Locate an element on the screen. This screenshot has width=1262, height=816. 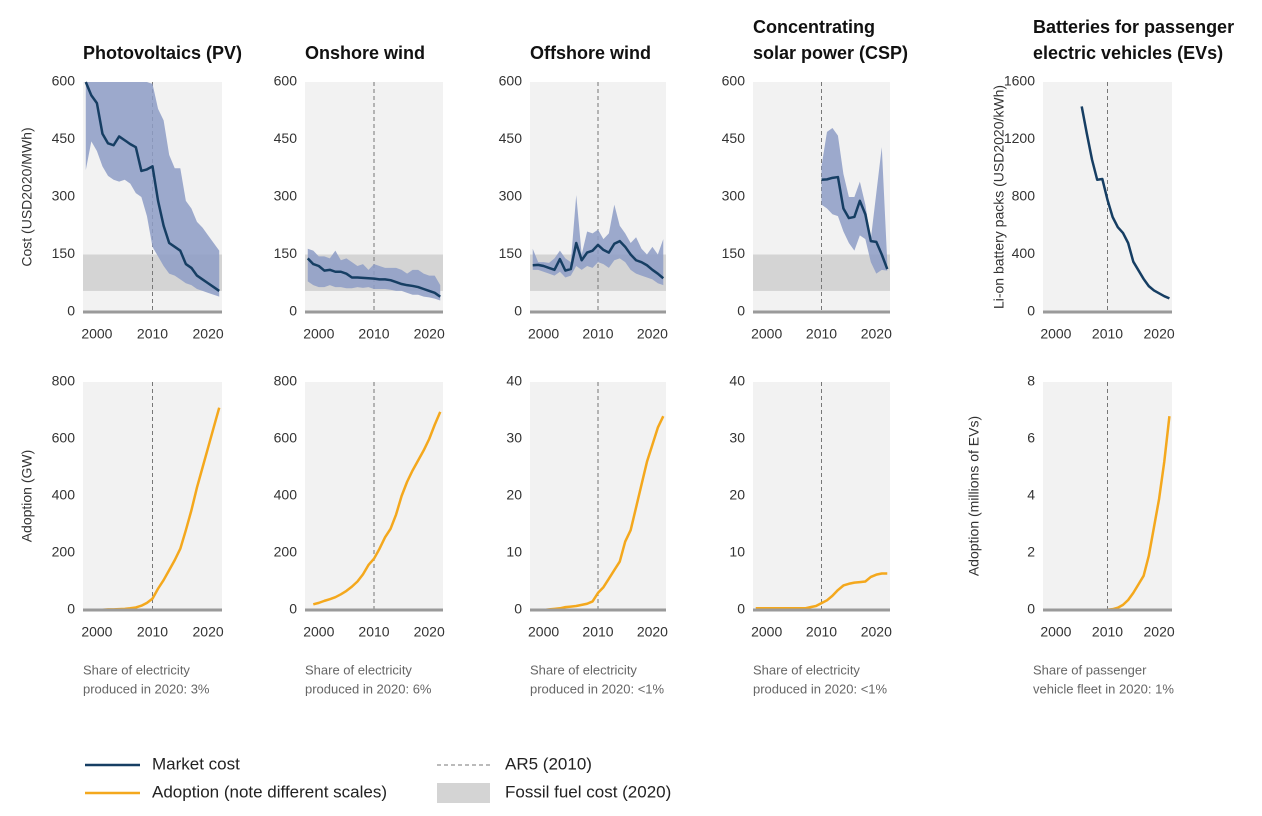
legend-label: AR5 (2010) is located at coordinates (548, 763).